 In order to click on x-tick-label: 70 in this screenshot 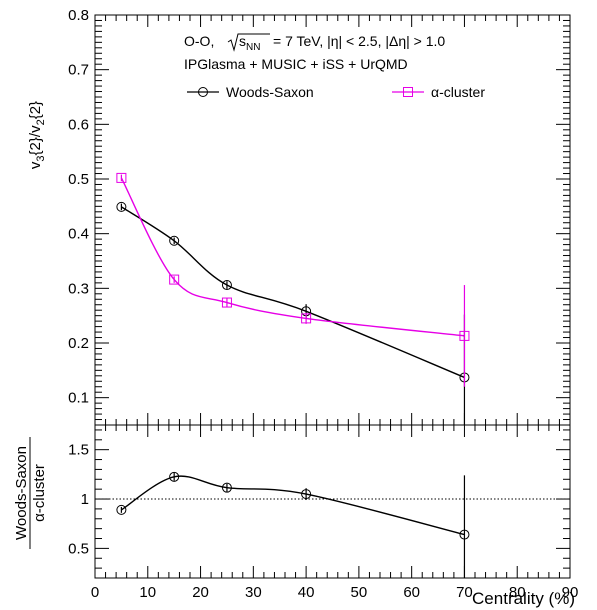, I will do `click(464, 592)`.